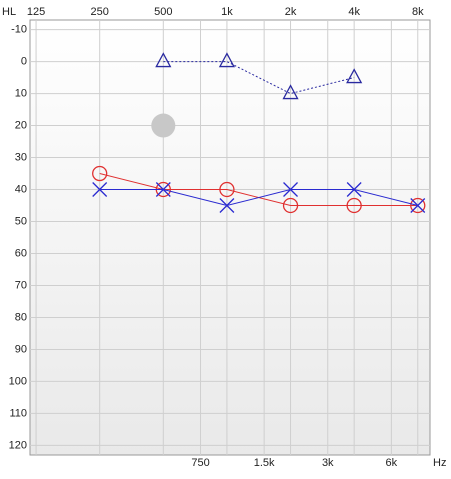  I want to click on x-tick-label: 4k, so click(354, 12).